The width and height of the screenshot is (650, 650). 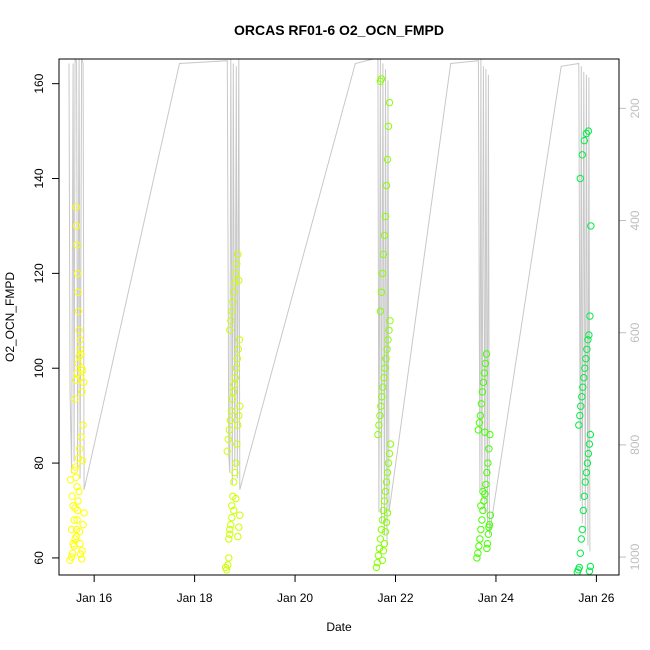 What do you see at coordinates (295, 598) in the screenshot?
I see `x-tick-label: Jan 20` at bounding box center [295, 598].